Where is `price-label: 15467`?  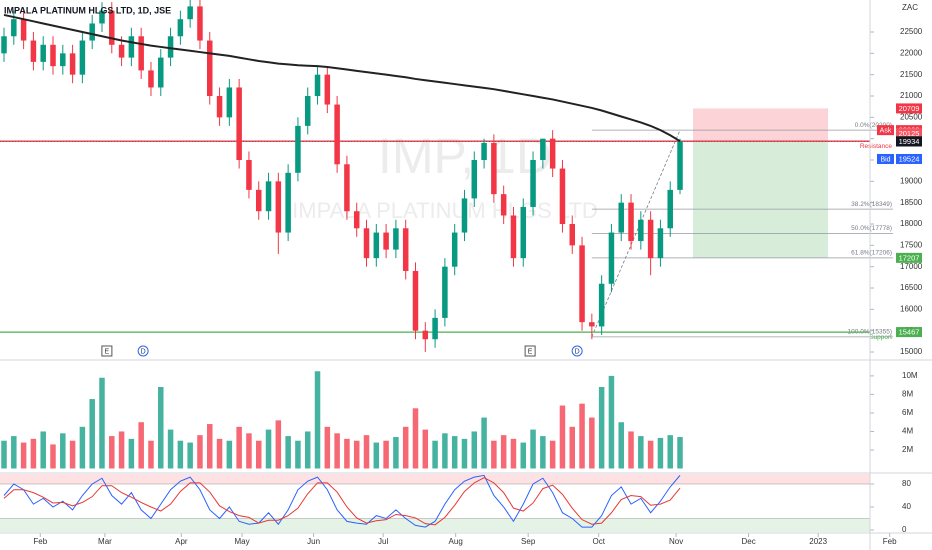
price-label: 15467 is located at coordinates (909, 332).